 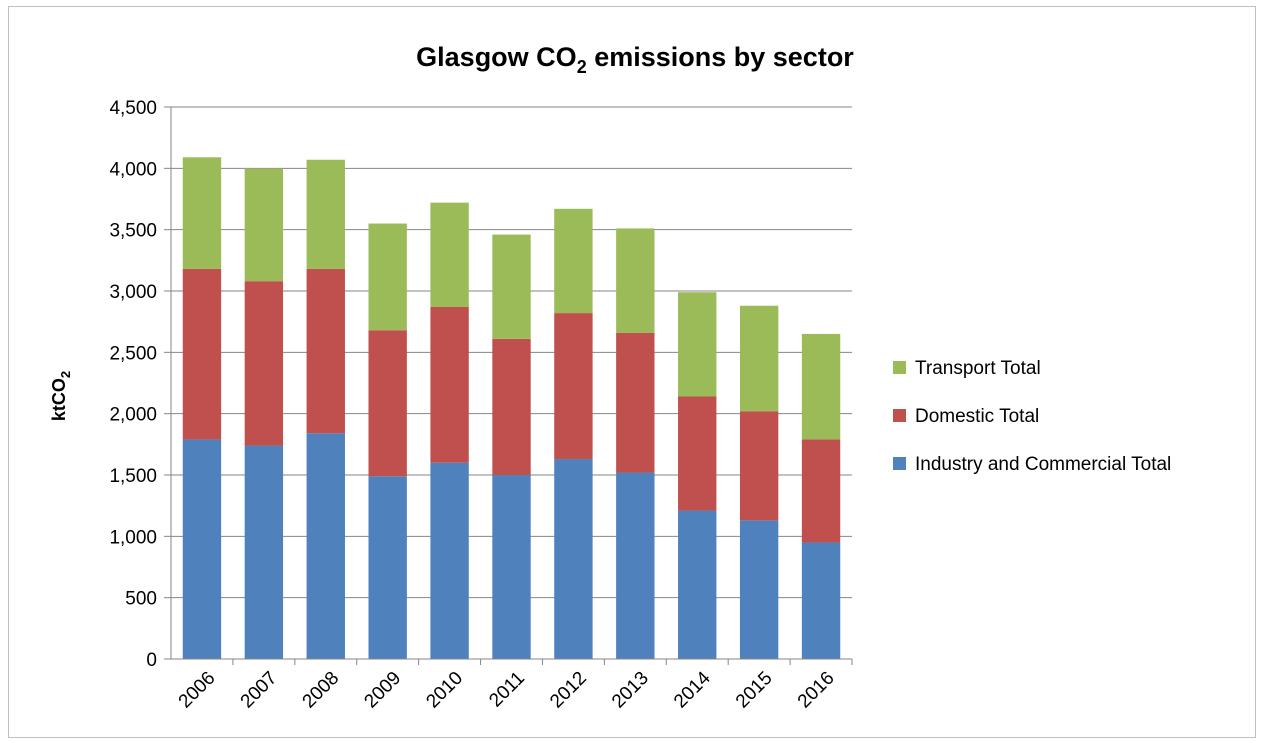 I want to click on bar-transport-total-2013, so click(x=635, y=280).